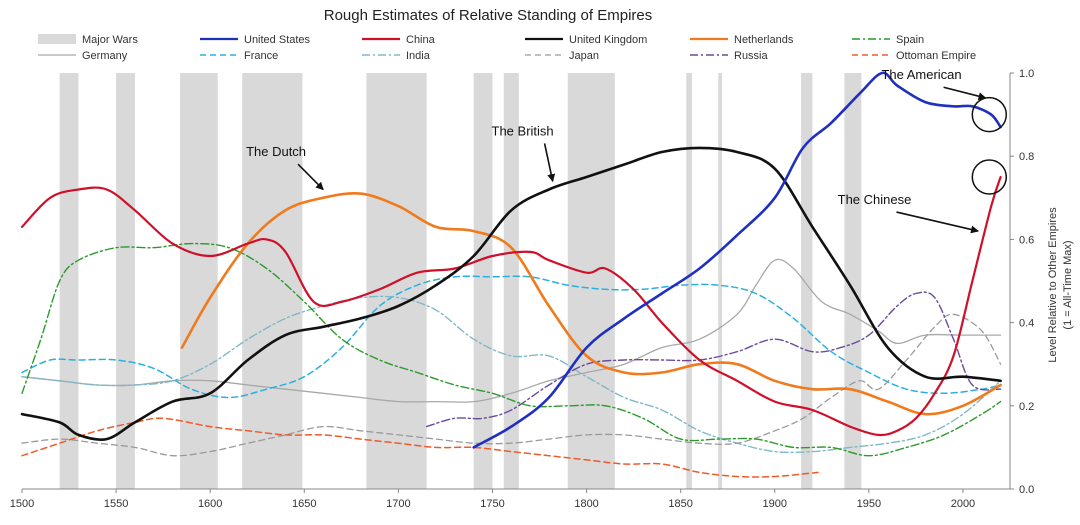 This screenshot has width=1080, height=525. Describe the element at coordinates (1026, 407) in the screenshot. I see `y-tick-label: 0.2` at that location.